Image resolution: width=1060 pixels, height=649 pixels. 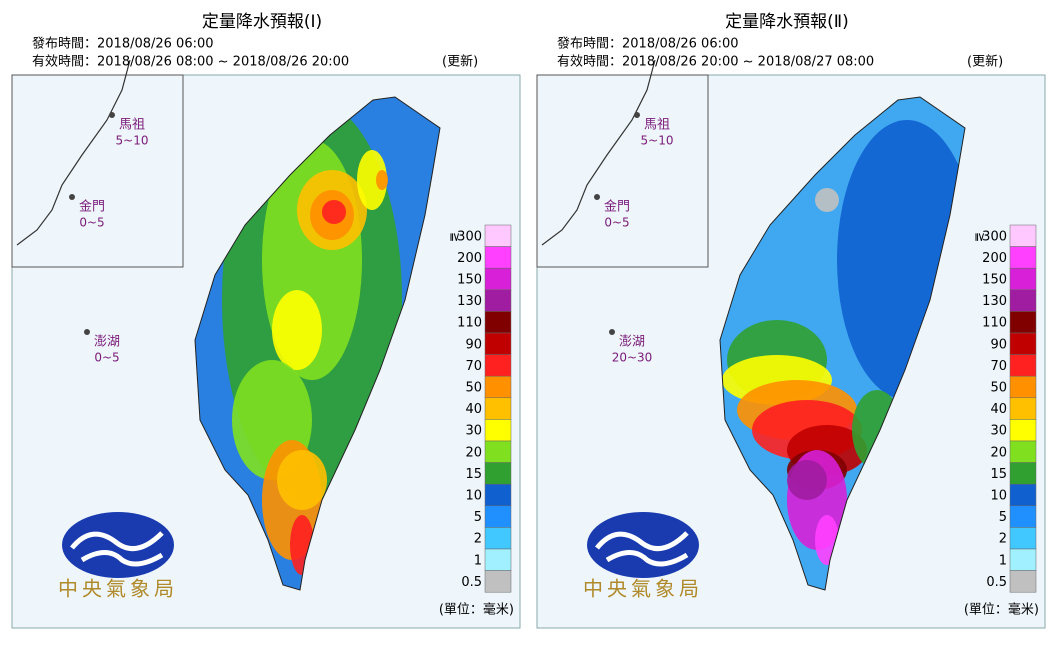 I want to click on logo-swirl, so click(x=642, y=549).